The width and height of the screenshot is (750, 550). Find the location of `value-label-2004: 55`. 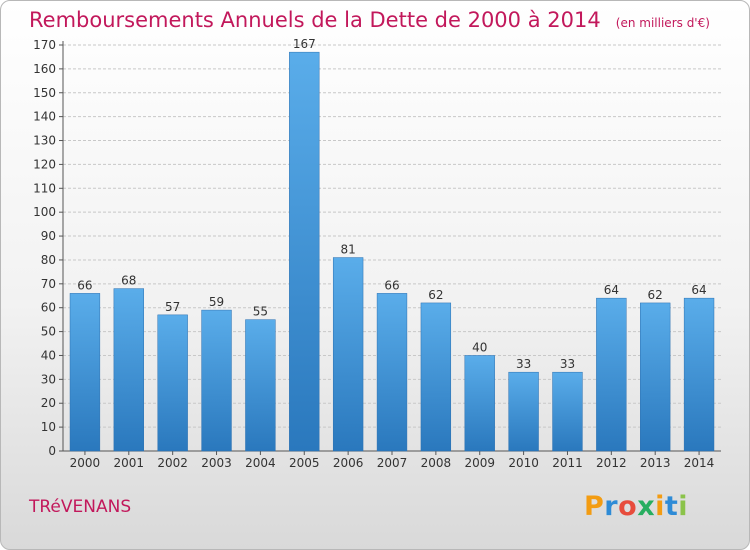

value-label-2004: 55 is located at coordinates (260, 312).